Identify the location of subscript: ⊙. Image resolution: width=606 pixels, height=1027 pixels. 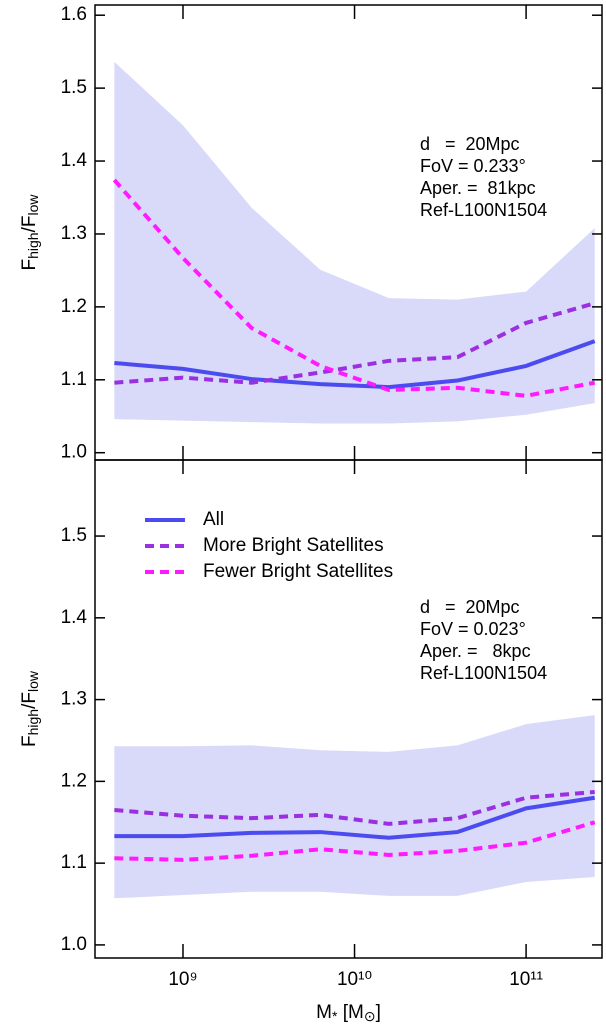
(370, 1016).